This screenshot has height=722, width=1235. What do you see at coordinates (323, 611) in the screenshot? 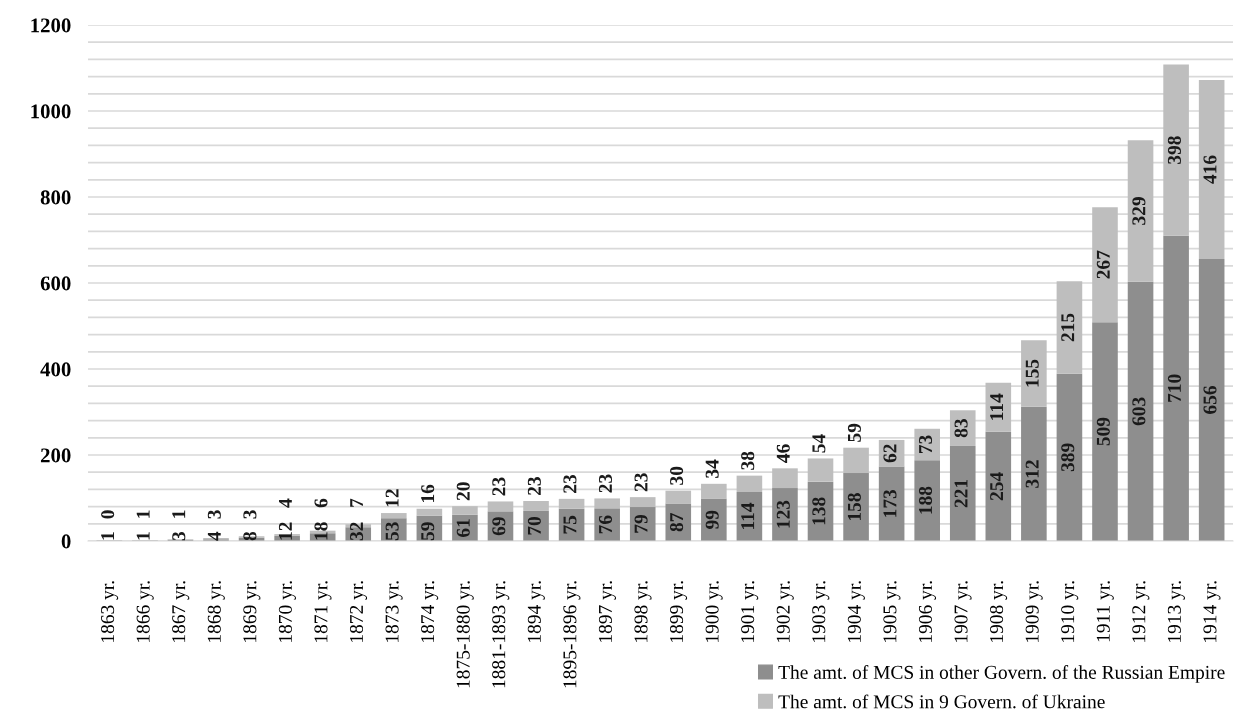
I see `x-tick-label: 1871 yr.` at bounding box center [323, 611].